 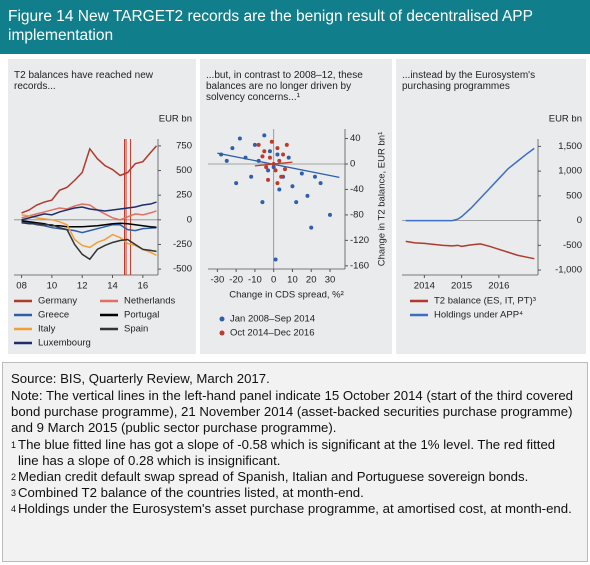 What do you see at coordinates (498, 286) in the screenshot?
I see `x-tick-label: 2016` at bounding box center [498, 286].